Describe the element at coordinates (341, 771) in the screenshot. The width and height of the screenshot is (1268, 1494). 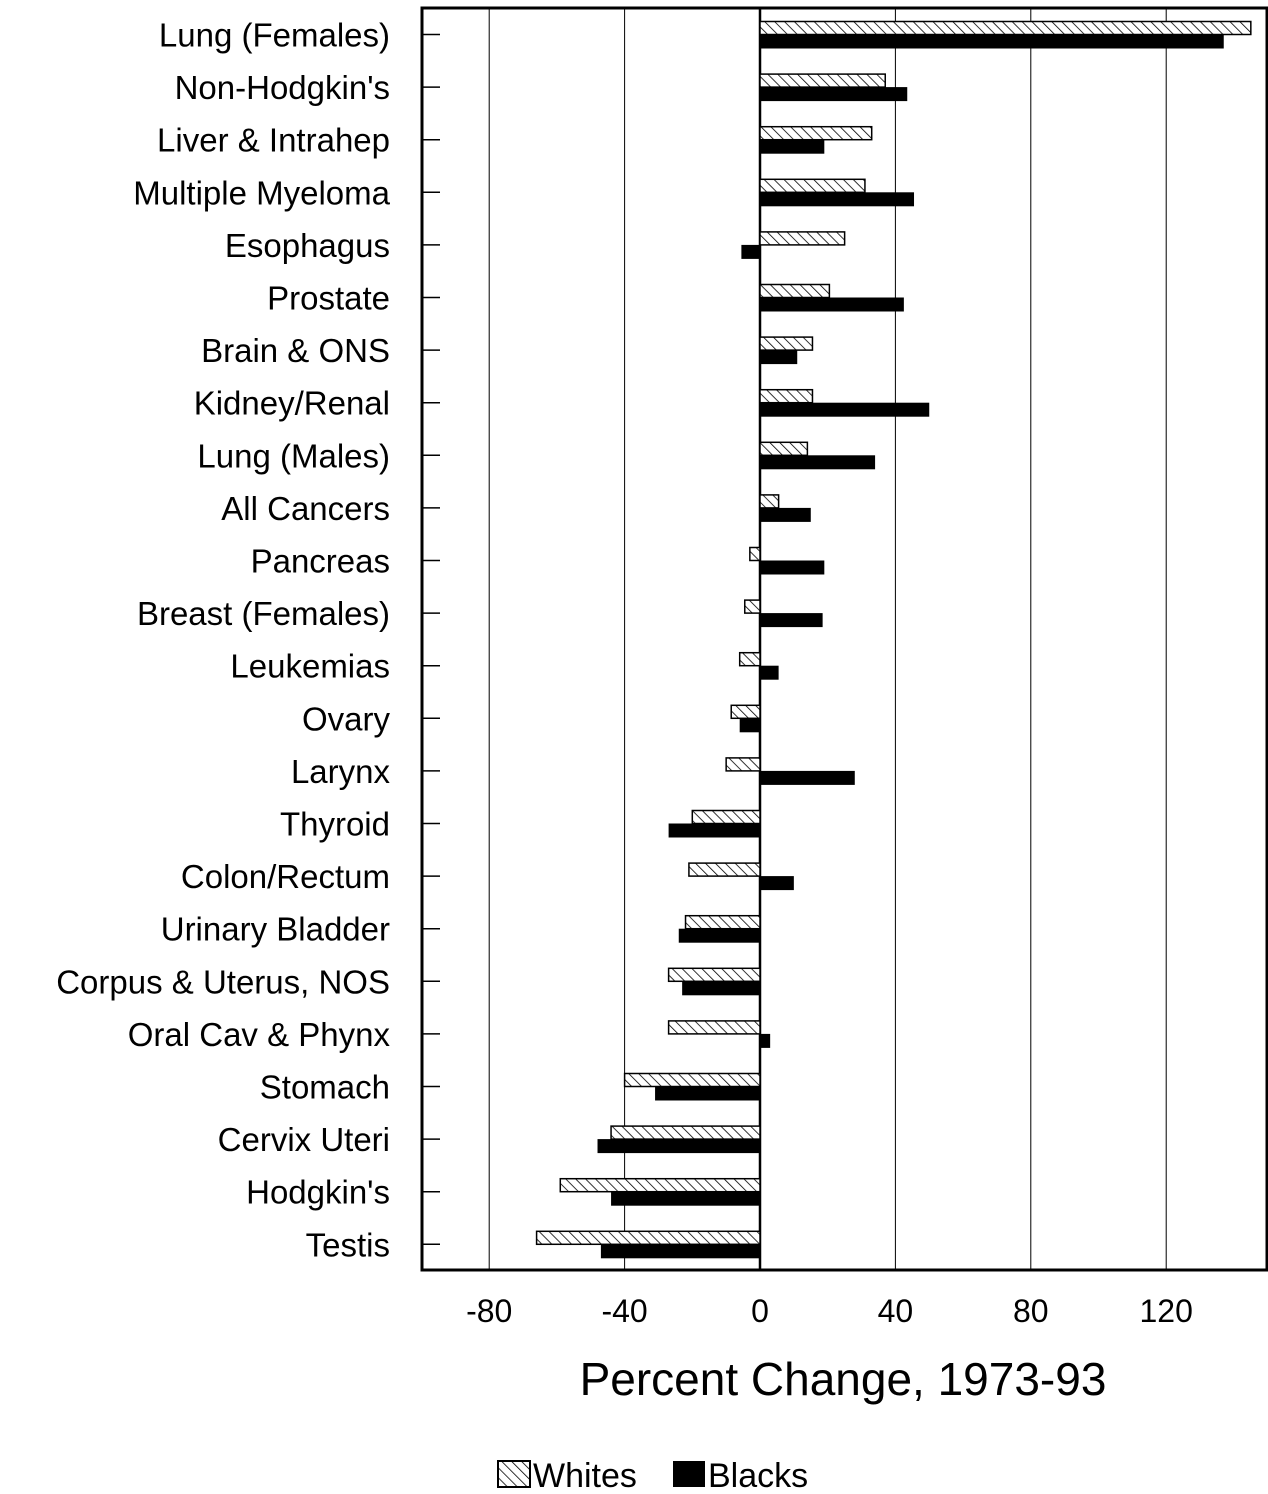
I see `category-label: Larynx` at that location.